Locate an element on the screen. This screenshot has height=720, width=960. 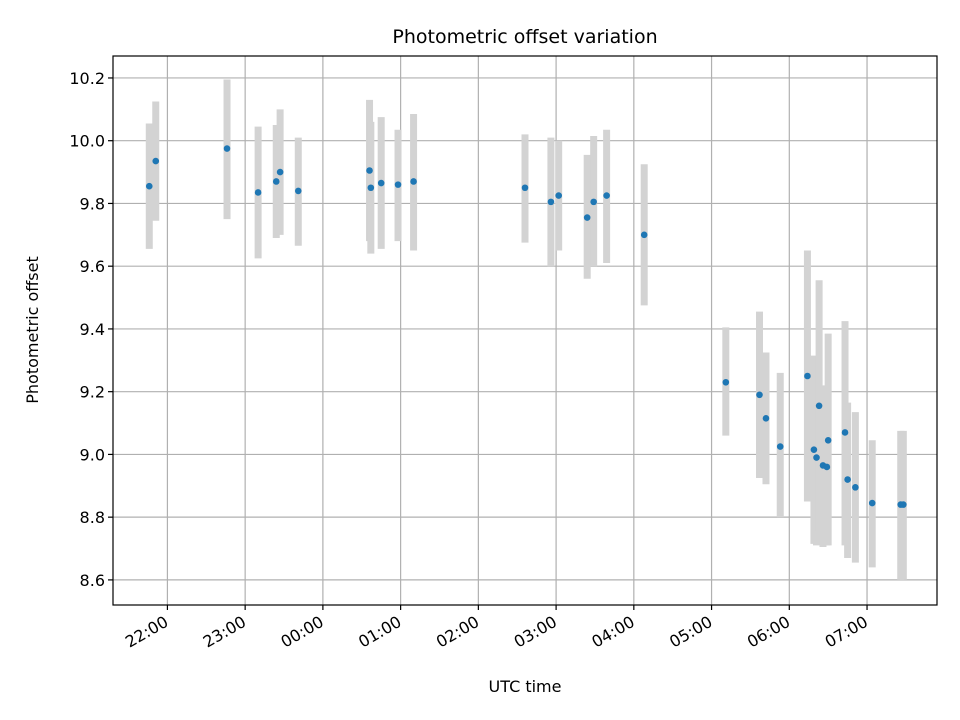
y-tick-label: 9.0 is located at coordinates (92, 454).